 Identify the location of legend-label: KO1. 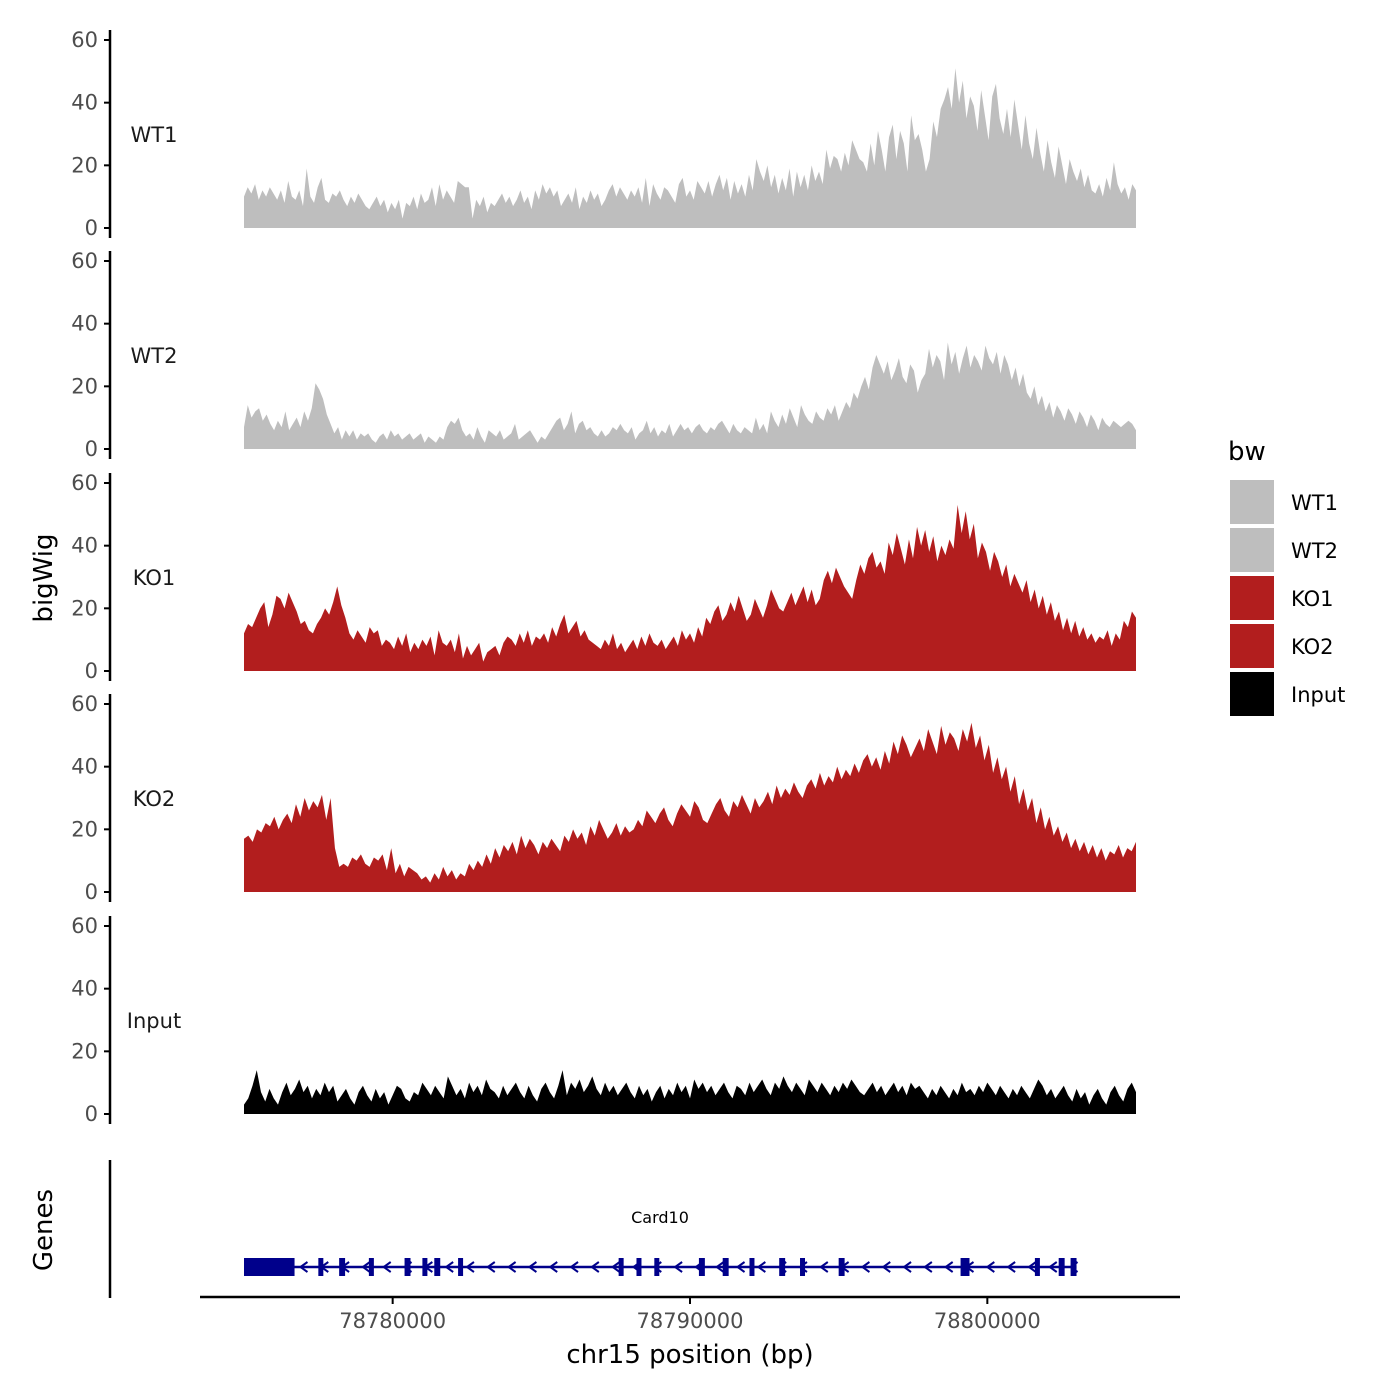
(1312, 599).